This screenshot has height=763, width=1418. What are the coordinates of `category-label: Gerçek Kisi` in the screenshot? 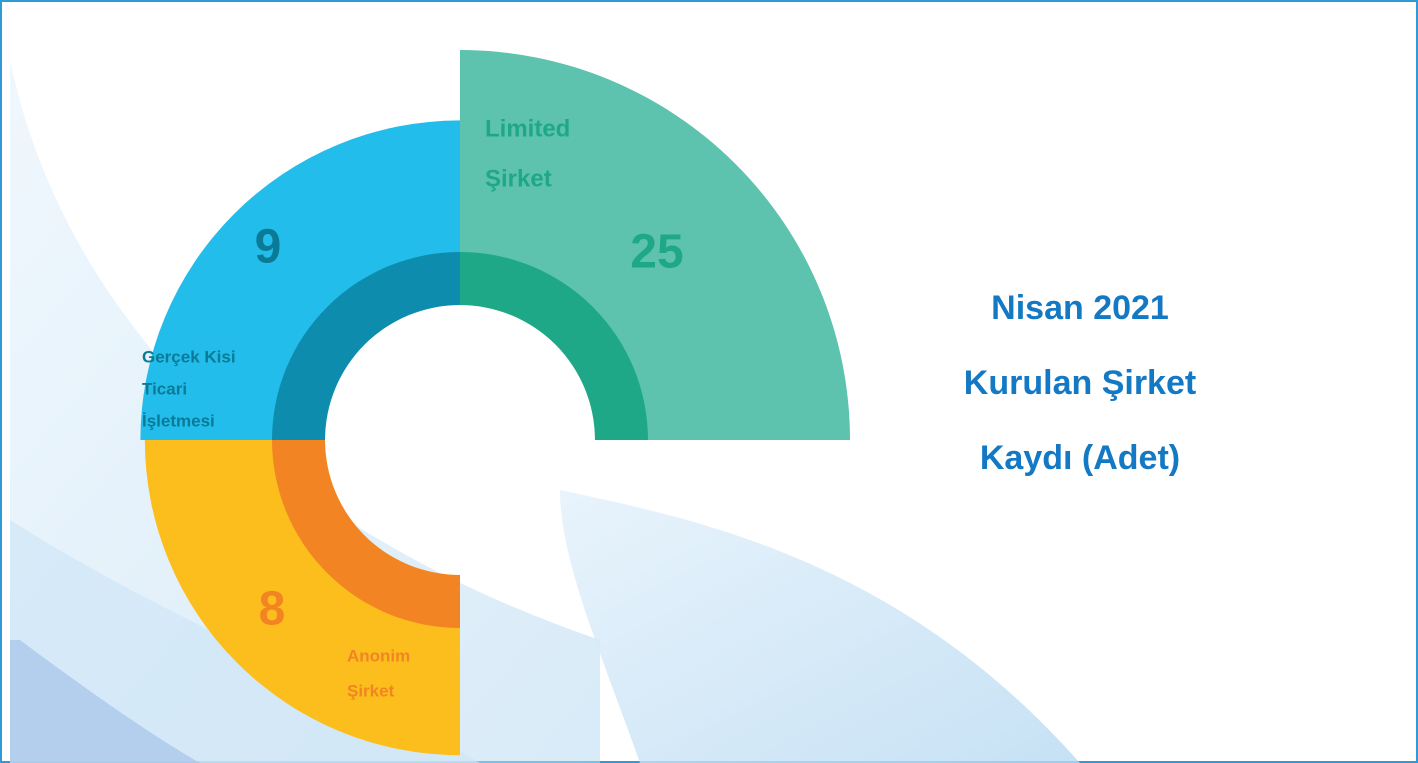 It's located at (189, 356).